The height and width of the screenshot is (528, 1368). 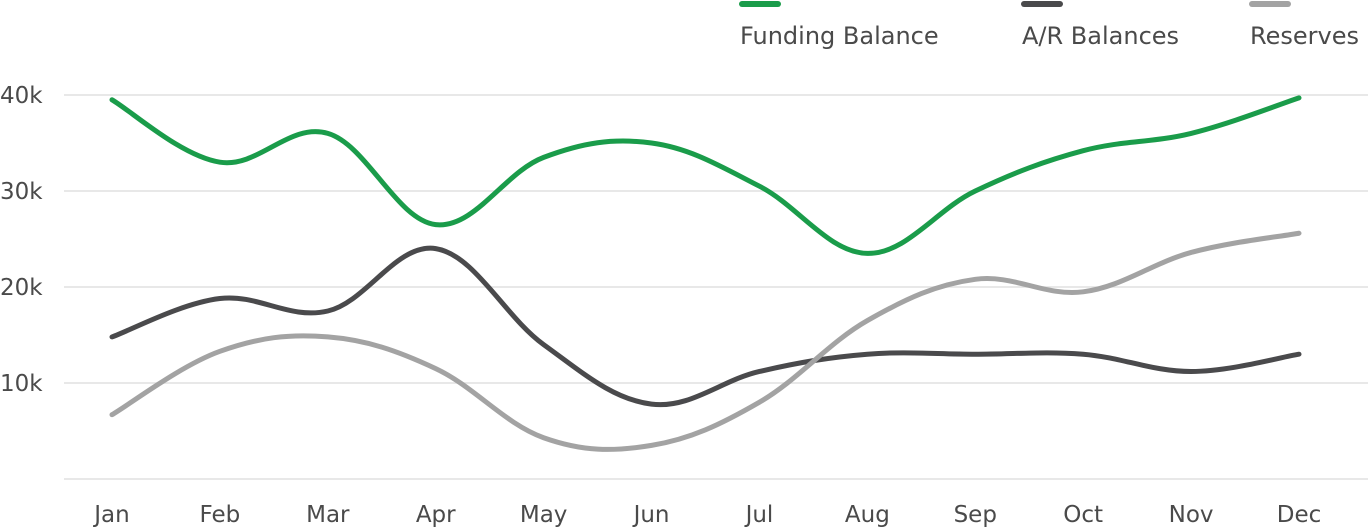 What do you see at coordinates (1100, 36) in the screenshot?
I see `legend-label: A/R Balances` at bounding box center [1100, 36].